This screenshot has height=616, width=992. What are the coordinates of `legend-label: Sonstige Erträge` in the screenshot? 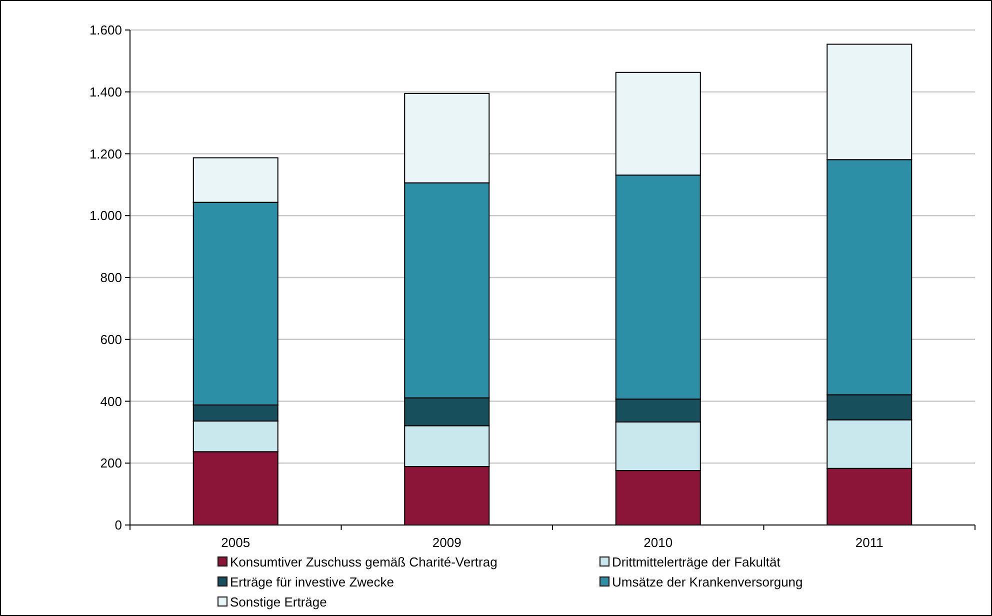 It's located at (278, 602).